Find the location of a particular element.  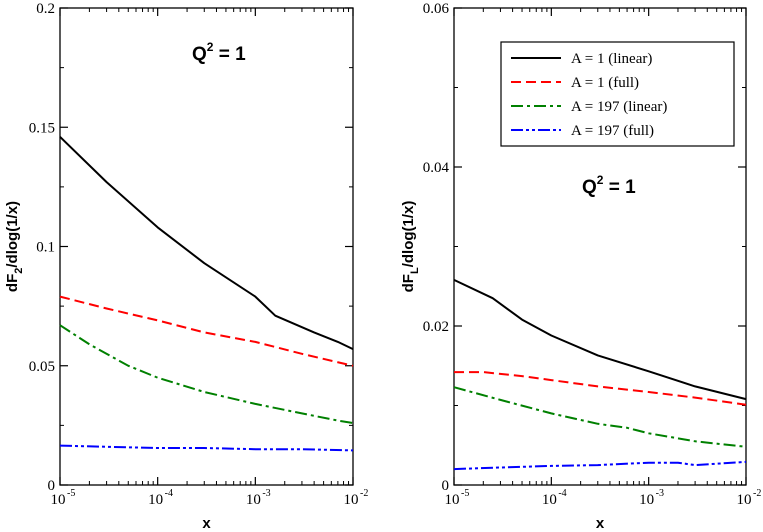

legend-entry: A = 1 (linear) is located at coordinates (611, 59).